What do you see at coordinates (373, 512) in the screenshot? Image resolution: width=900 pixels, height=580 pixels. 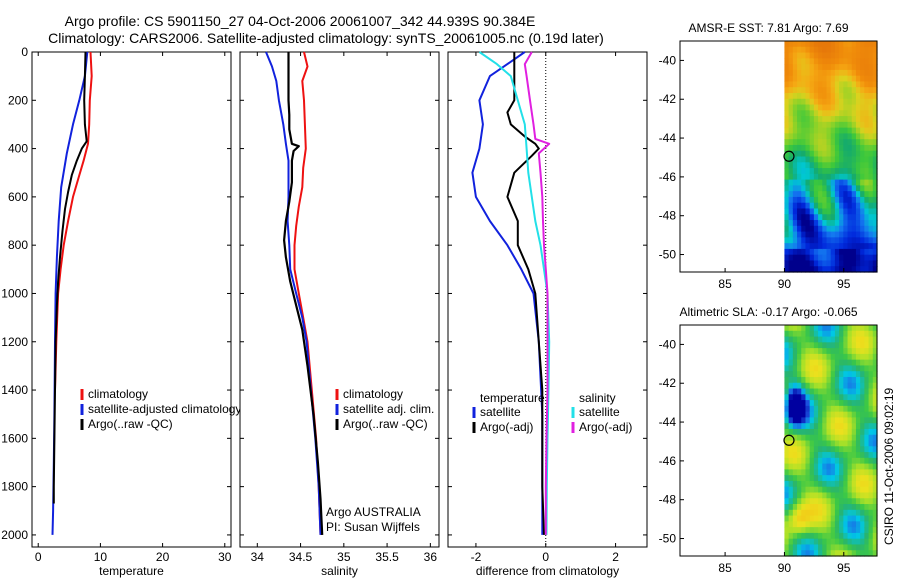 I see `annotation-program: Argo AUSTRALIA` at bounding box center [373, 512].